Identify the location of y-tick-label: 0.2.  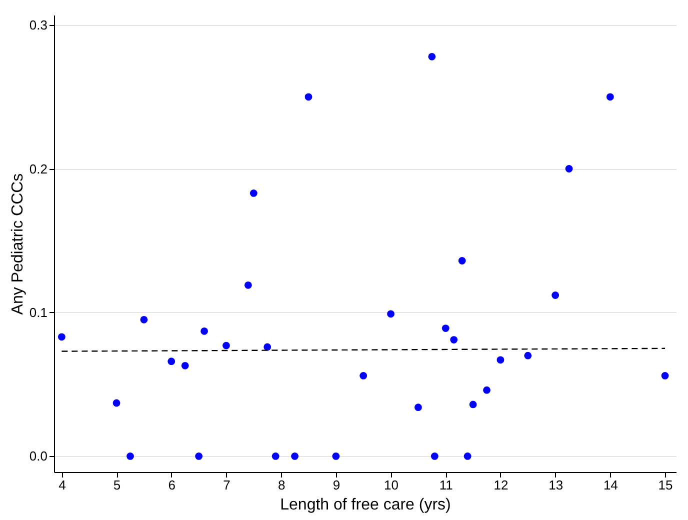
(38, 168).